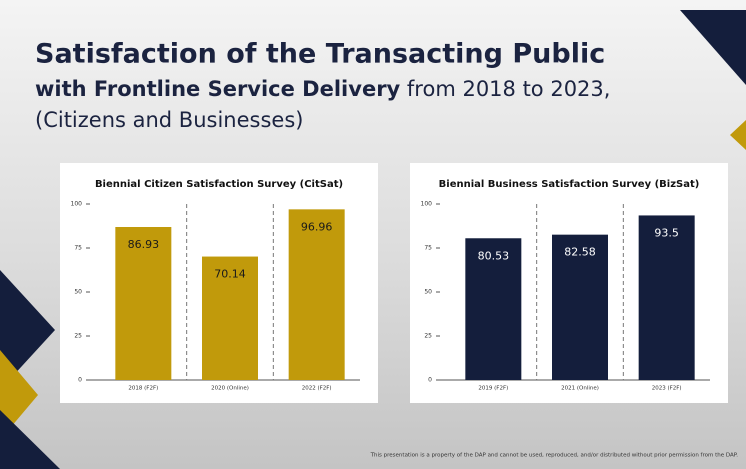  What do you see at coordinates (230, 274) in the screenshot?
I see `value-label: 70.14` at bounding box center [230, 274].